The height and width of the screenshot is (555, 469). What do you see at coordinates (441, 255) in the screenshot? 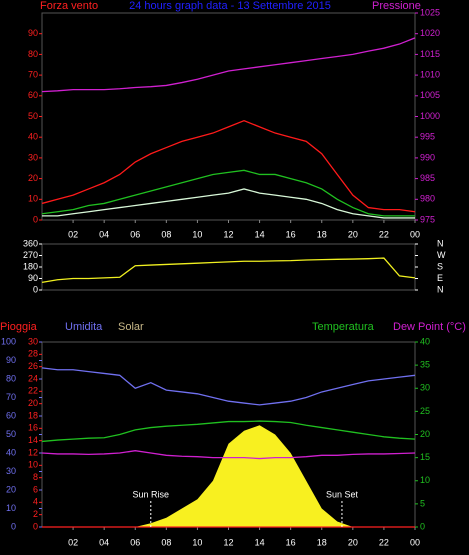
I see `y2-tick-label: W` at bounding box center [441, 255].